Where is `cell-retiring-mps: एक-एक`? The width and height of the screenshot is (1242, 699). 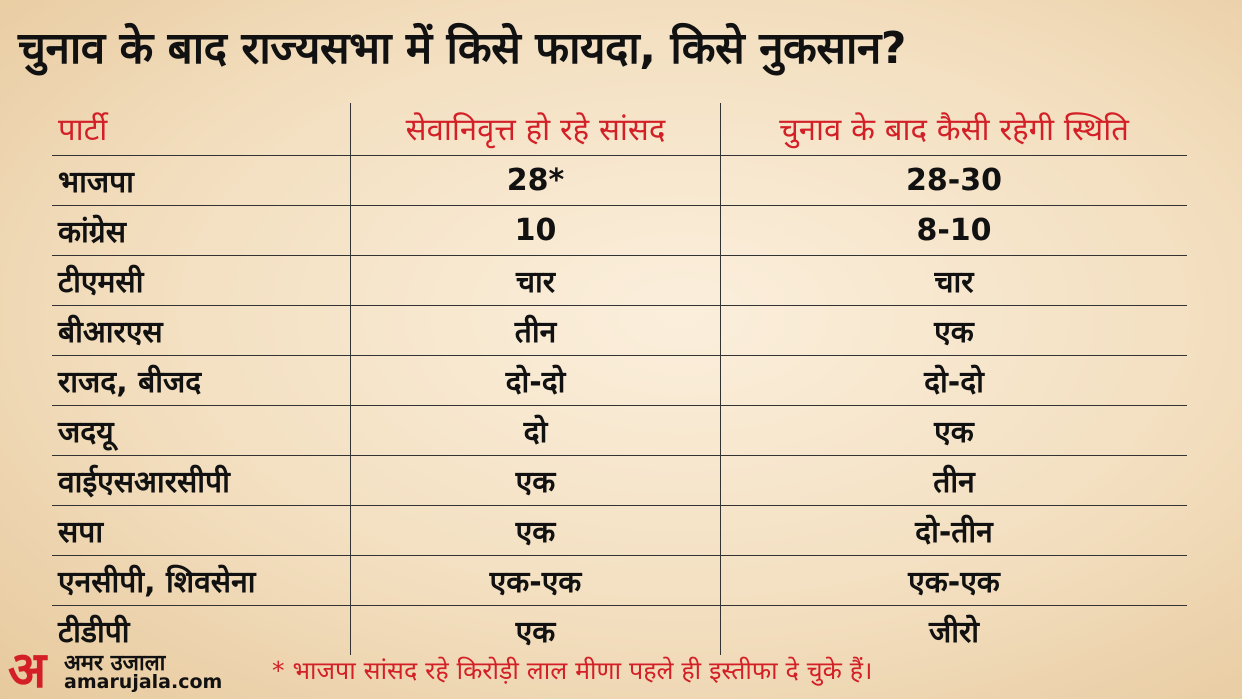
cell-retiring-mps: एक-एक is located at coordinates (535, 580).